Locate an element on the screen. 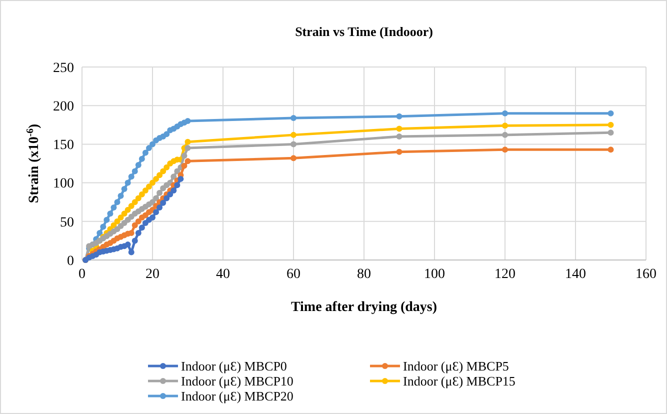 The image size is (667, 414). x-tick-label: 80 is located at coordinates (364, 274).